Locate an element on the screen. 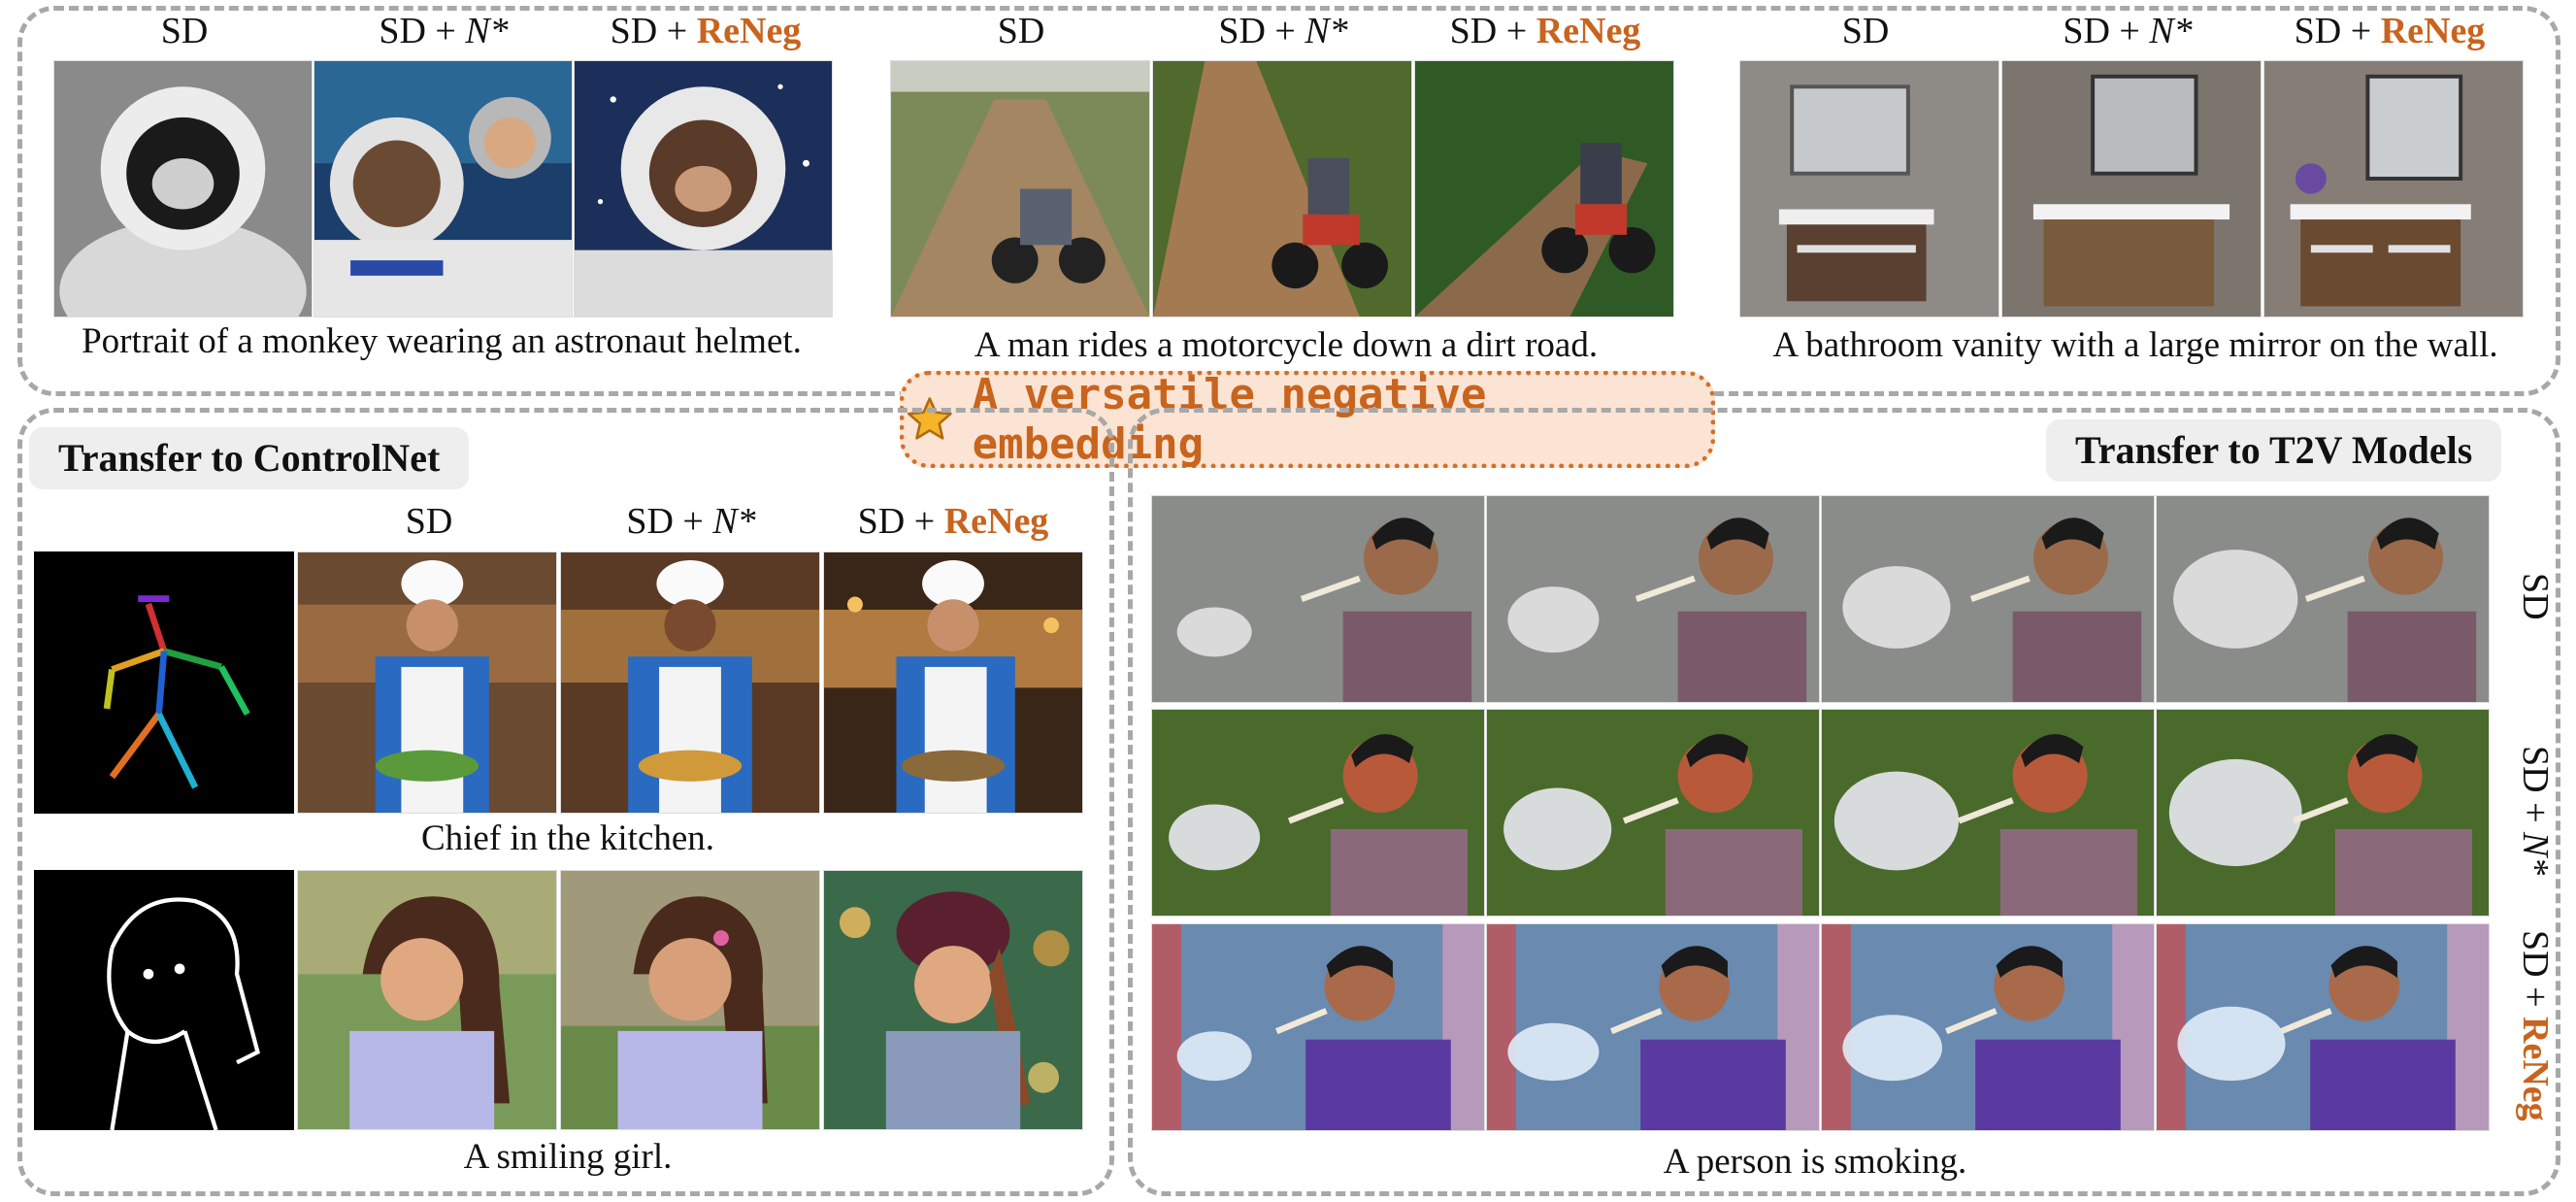  image-girl-sd is located at coordinates (427, 1000).